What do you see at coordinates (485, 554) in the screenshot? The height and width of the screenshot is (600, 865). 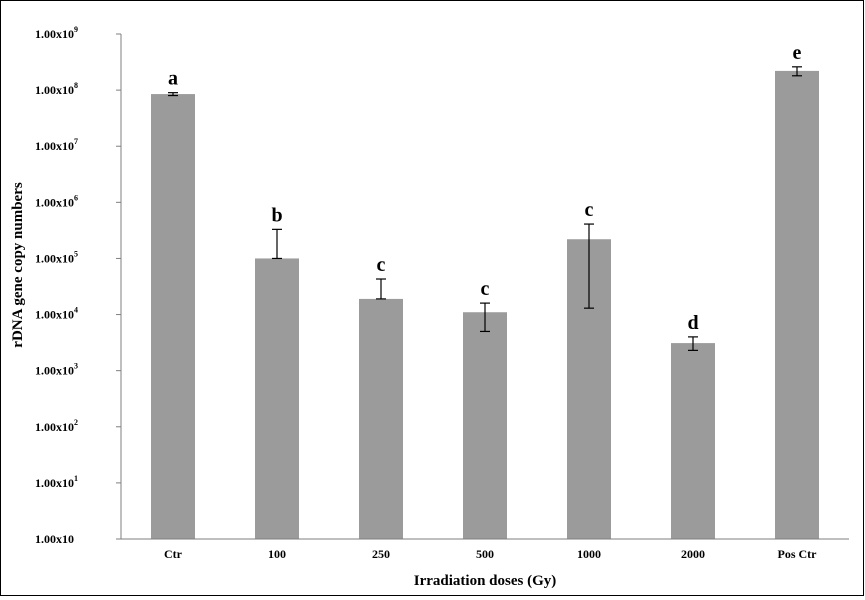 I see `x-tick-label: 500` at bounding box center [485, 554].